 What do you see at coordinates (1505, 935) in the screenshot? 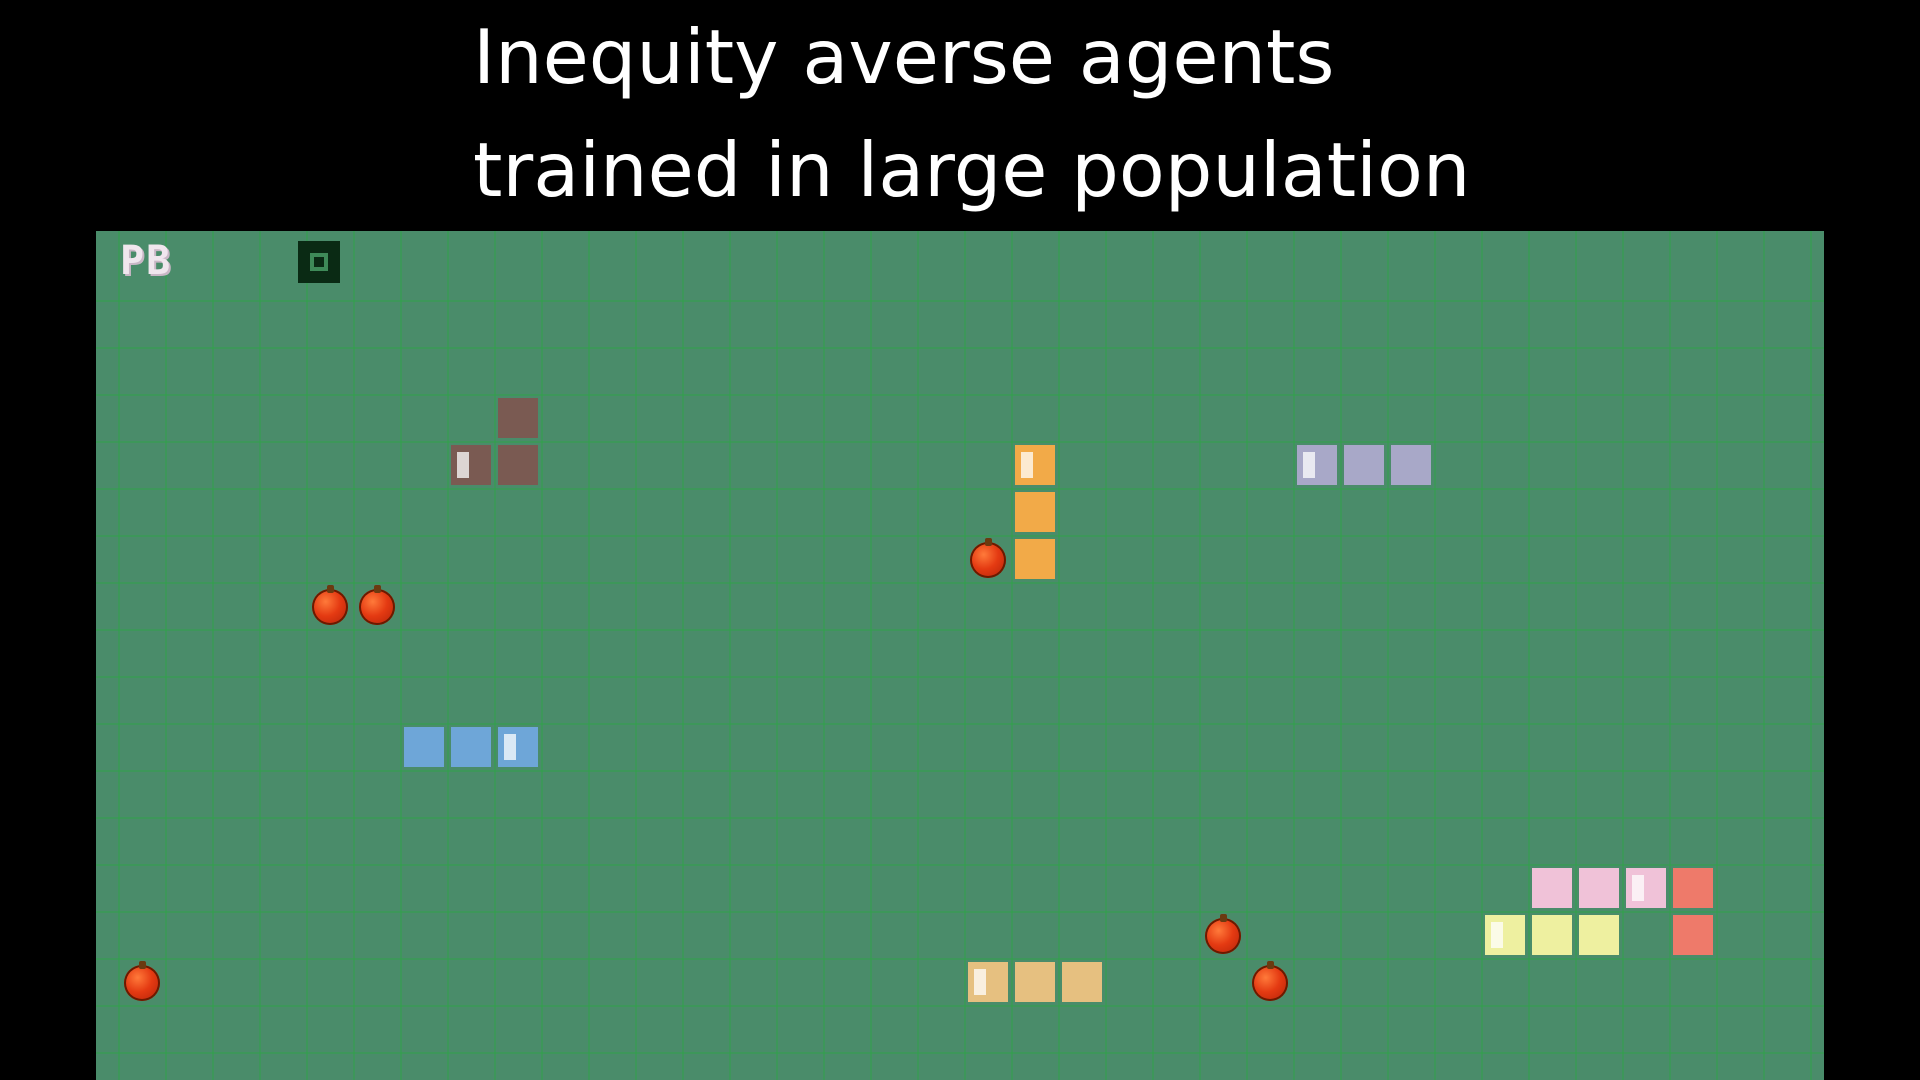
I see `agent-light-yellow-head` at bounding box center [1505, 935].